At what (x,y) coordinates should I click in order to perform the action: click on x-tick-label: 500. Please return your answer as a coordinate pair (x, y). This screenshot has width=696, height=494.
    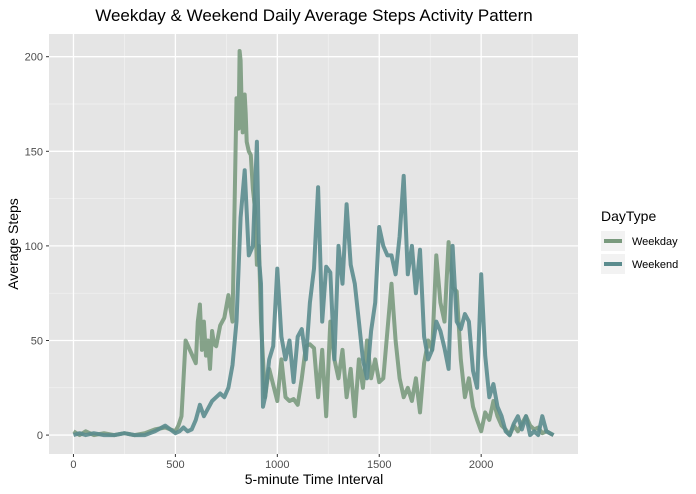
    Looking at the image, I should click on (175, 465).